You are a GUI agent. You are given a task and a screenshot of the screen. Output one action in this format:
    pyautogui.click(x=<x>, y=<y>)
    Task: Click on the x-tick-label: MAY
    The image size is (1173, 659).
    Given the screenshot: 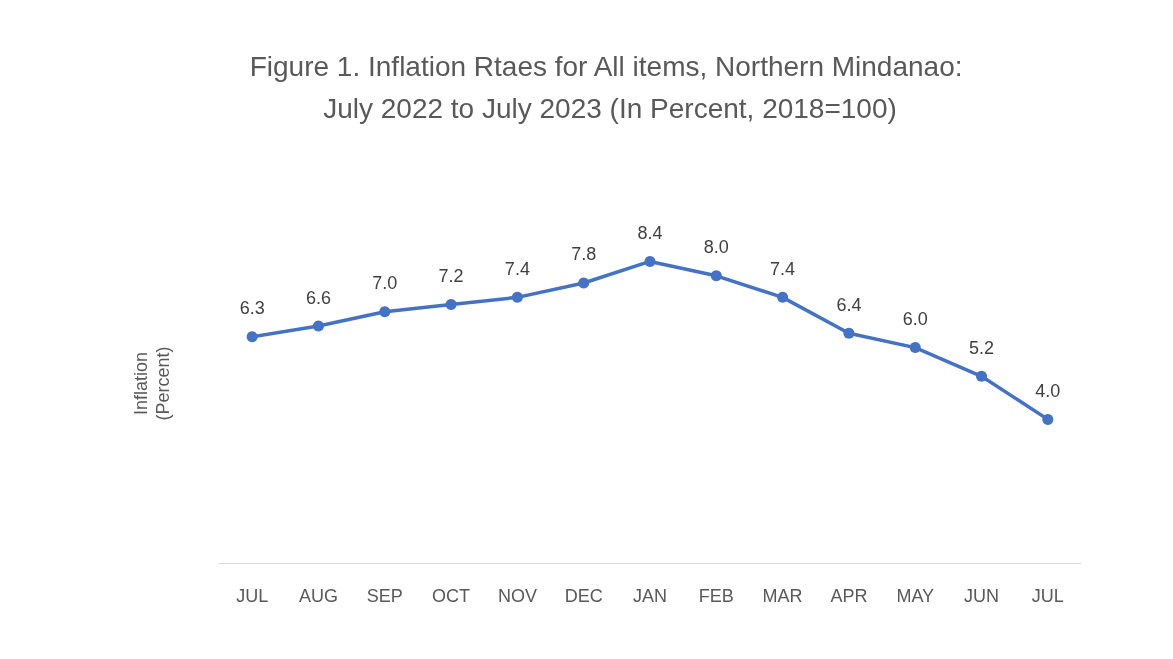 What is the action you would take?
    pyautogui.click(x=915, y=596)
    